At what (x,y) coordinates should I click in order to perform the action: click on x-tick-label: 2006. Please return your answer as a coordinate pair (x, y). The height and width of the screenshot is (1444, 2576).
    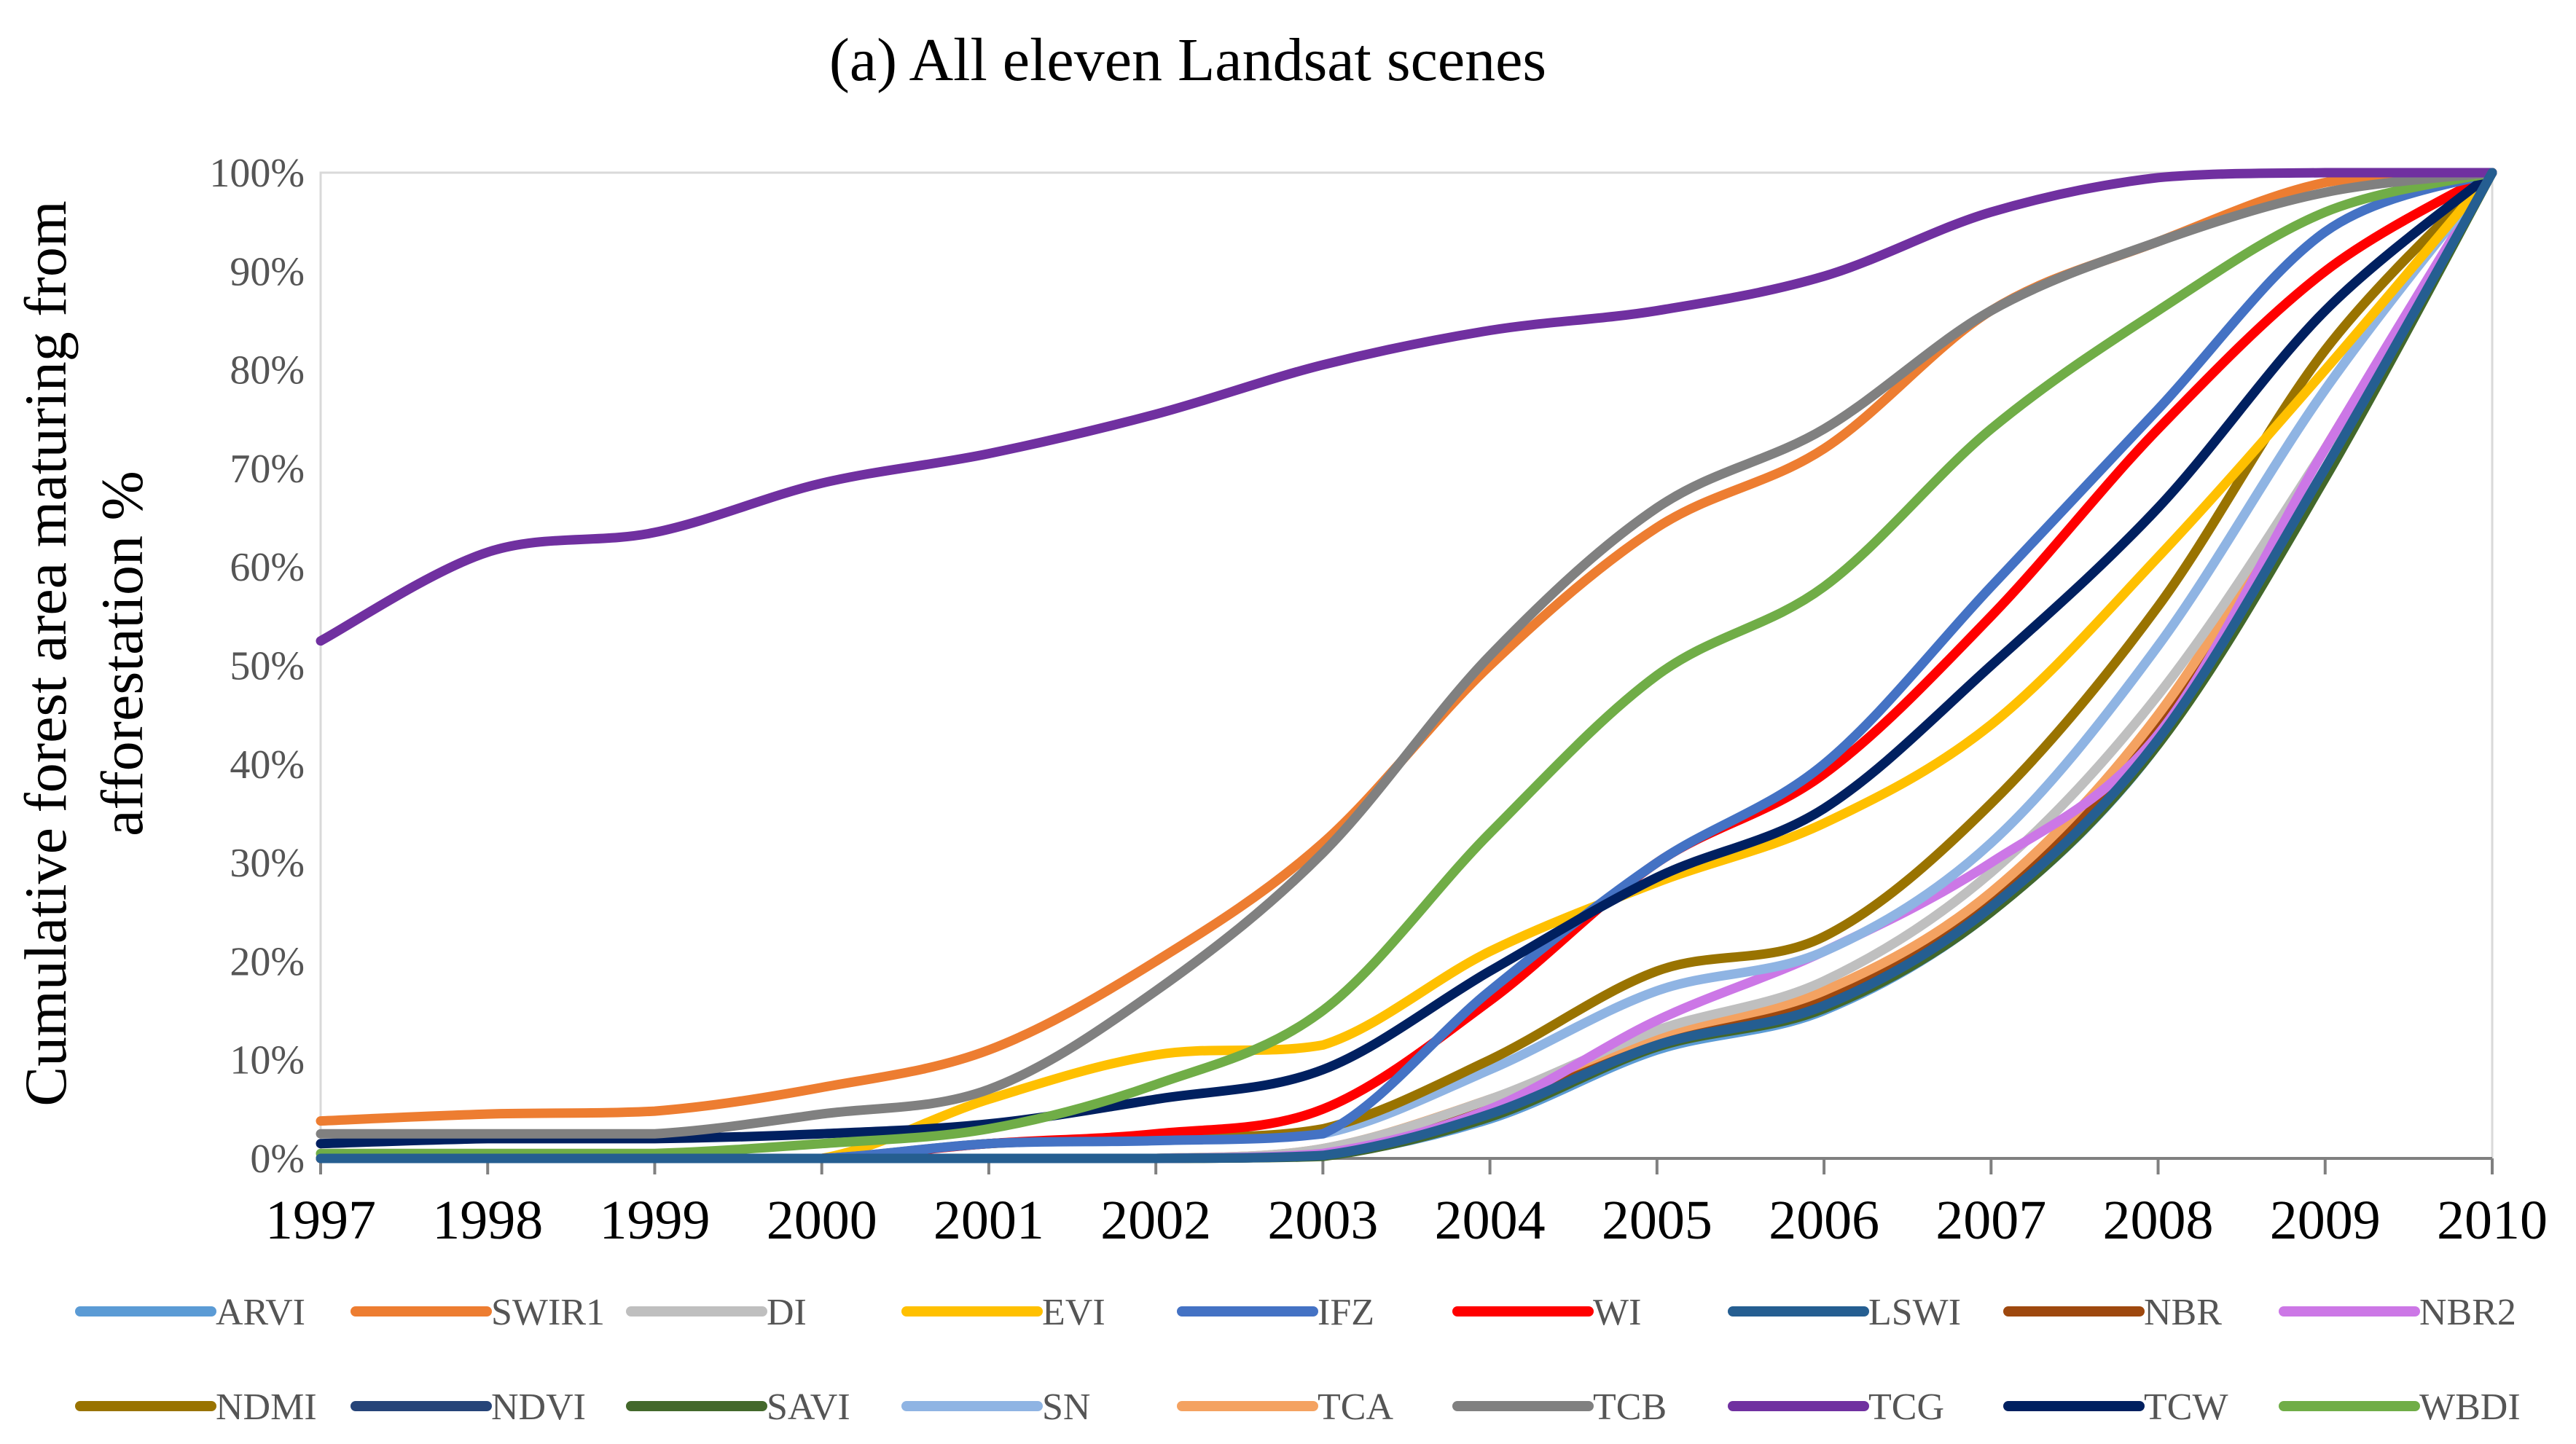
    Looking at the image, I should click on (1824, 1220).